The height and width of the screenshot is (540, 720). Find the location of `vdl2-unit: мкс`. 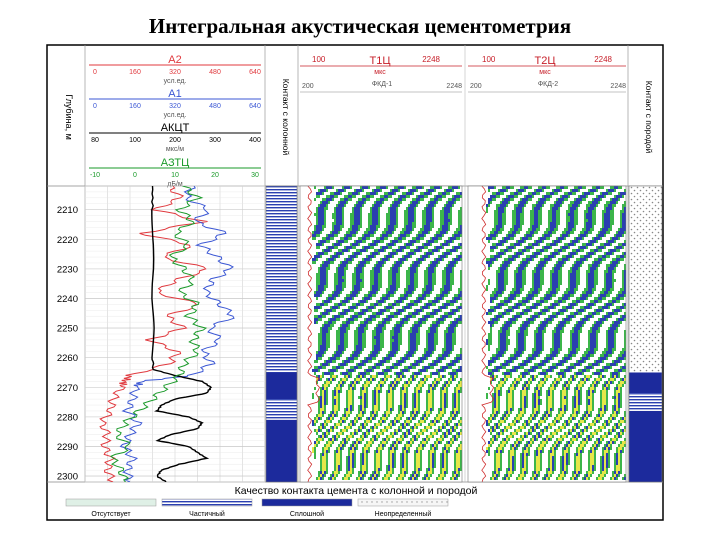

vdl2-unit: мкс is located at coordinates (545, 72).